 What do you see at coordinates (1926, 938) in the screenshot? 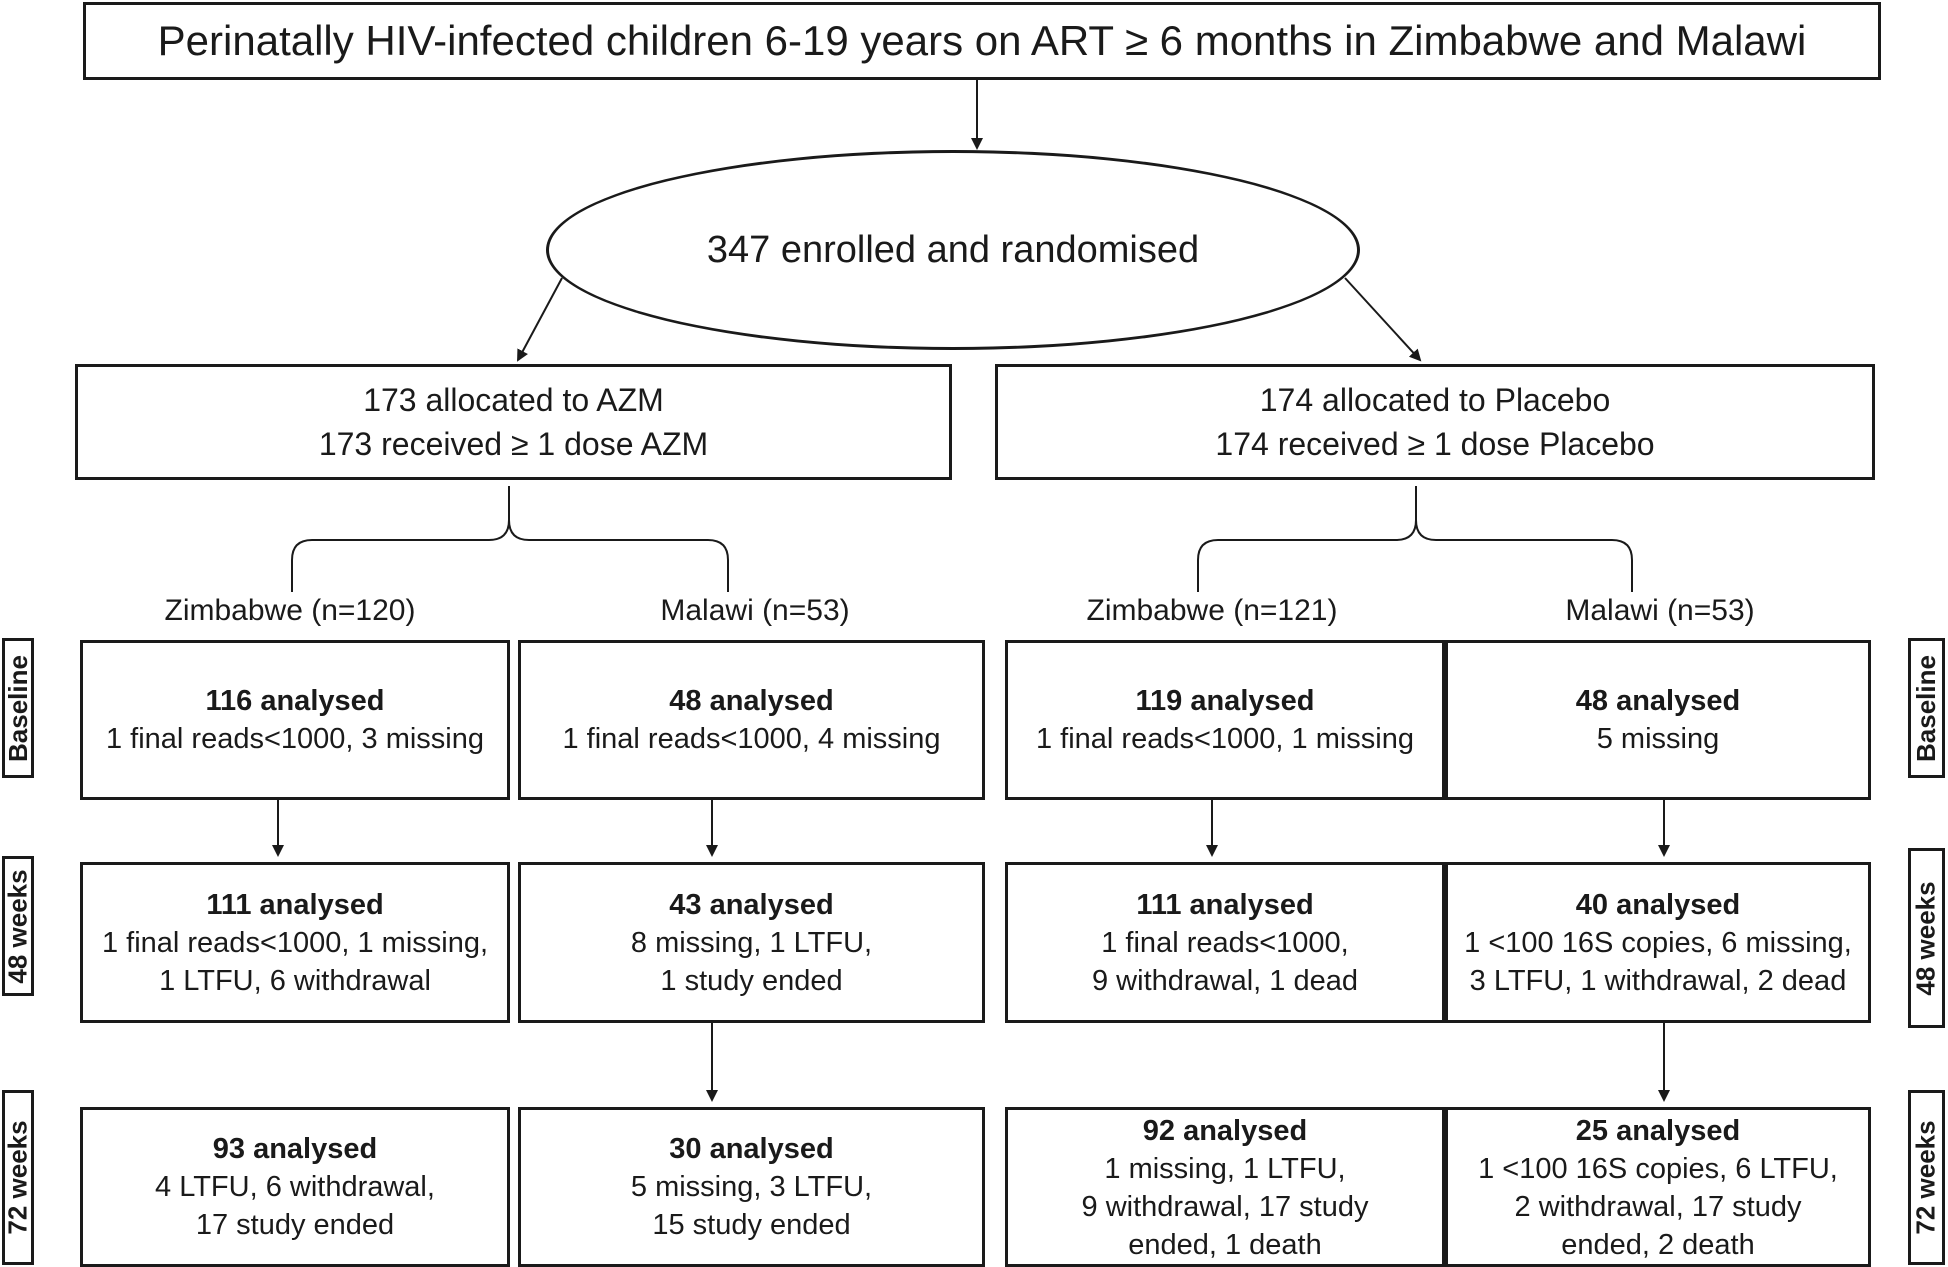
I see `timepoint-label-48w-right: 48 weeks` at bounding box center [1926, 938].